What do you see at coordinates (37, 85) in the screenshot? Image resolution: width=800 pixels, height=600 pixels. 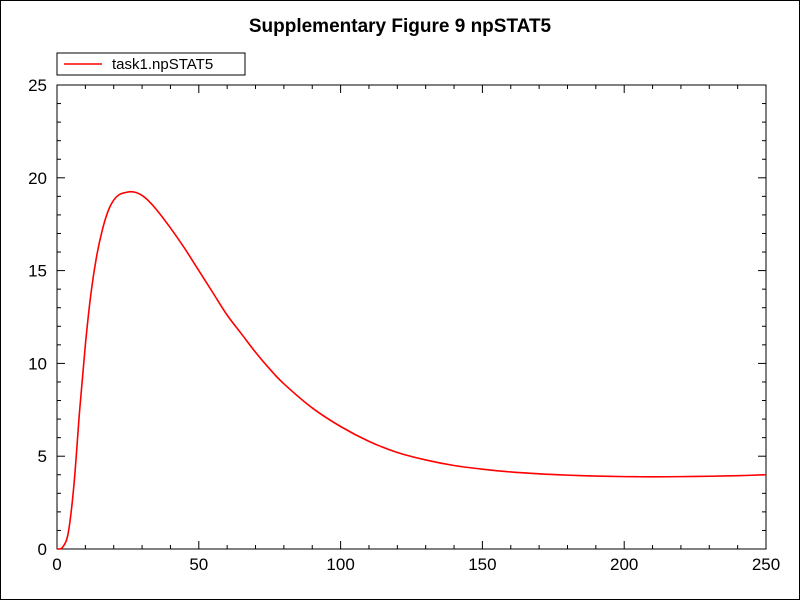 I see `y-tick-label: 25` at bounding box center [37, 85].